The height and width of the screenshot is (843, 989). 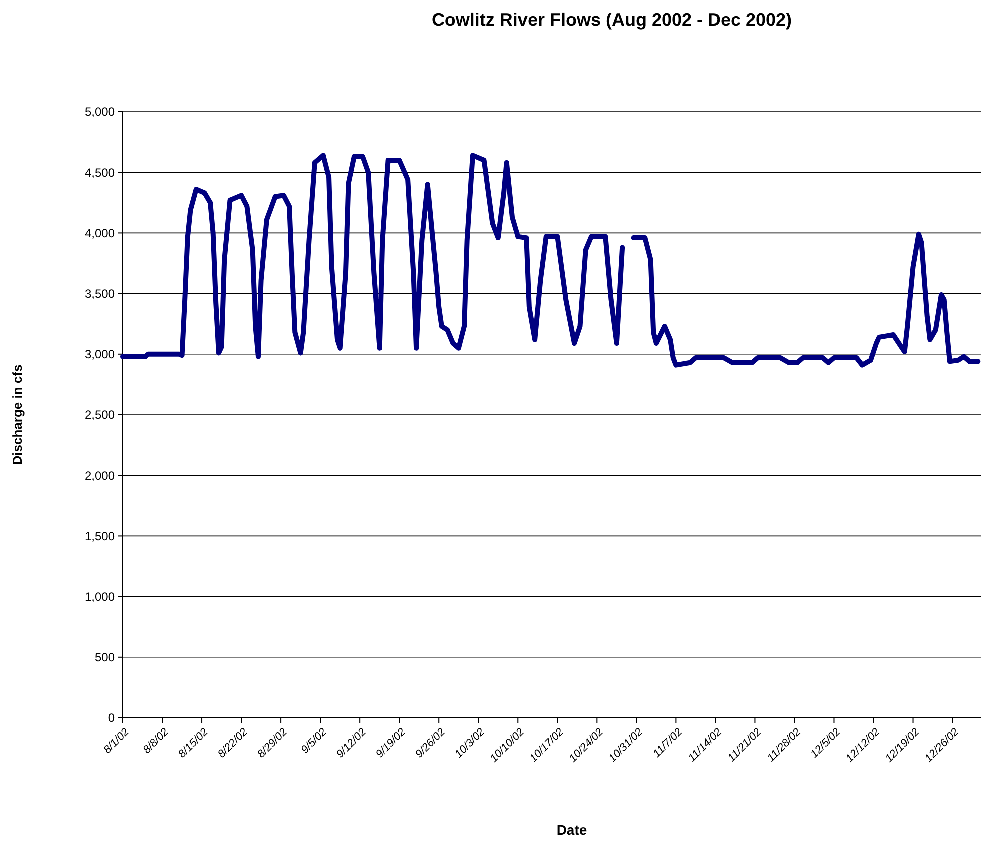 I want to click on y-tick-label: 0, so click(x=112, y=718).